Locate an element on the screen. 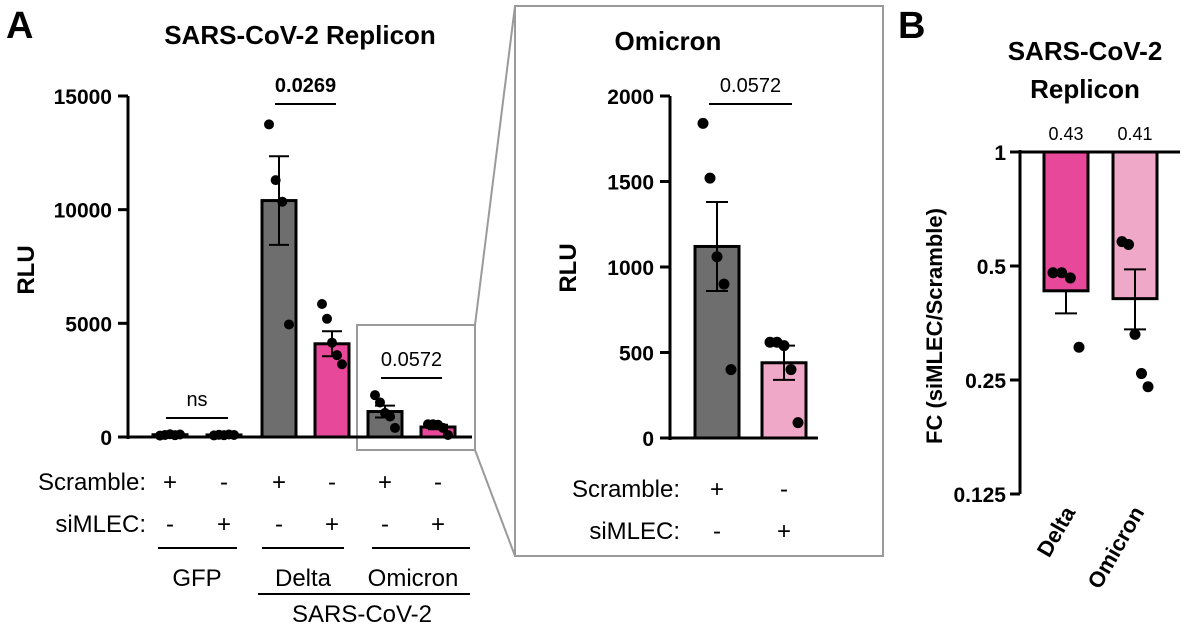 The height and width of the screenshot is (637, 1200). panel-a-comparison-label: ns is located at coordinates (196, 400).